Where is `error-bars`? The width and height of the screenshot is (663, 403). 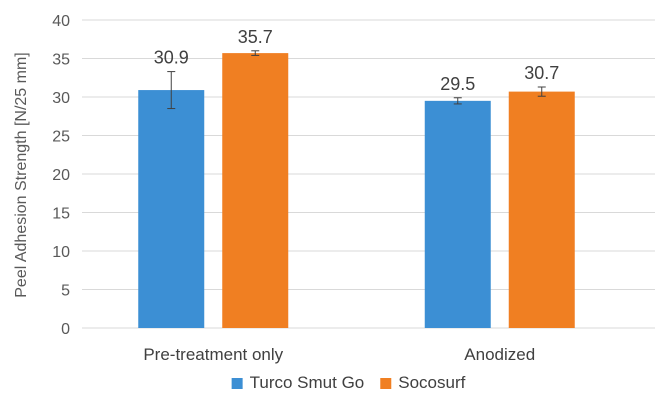 error-bars is located at coordinates (356, 80).